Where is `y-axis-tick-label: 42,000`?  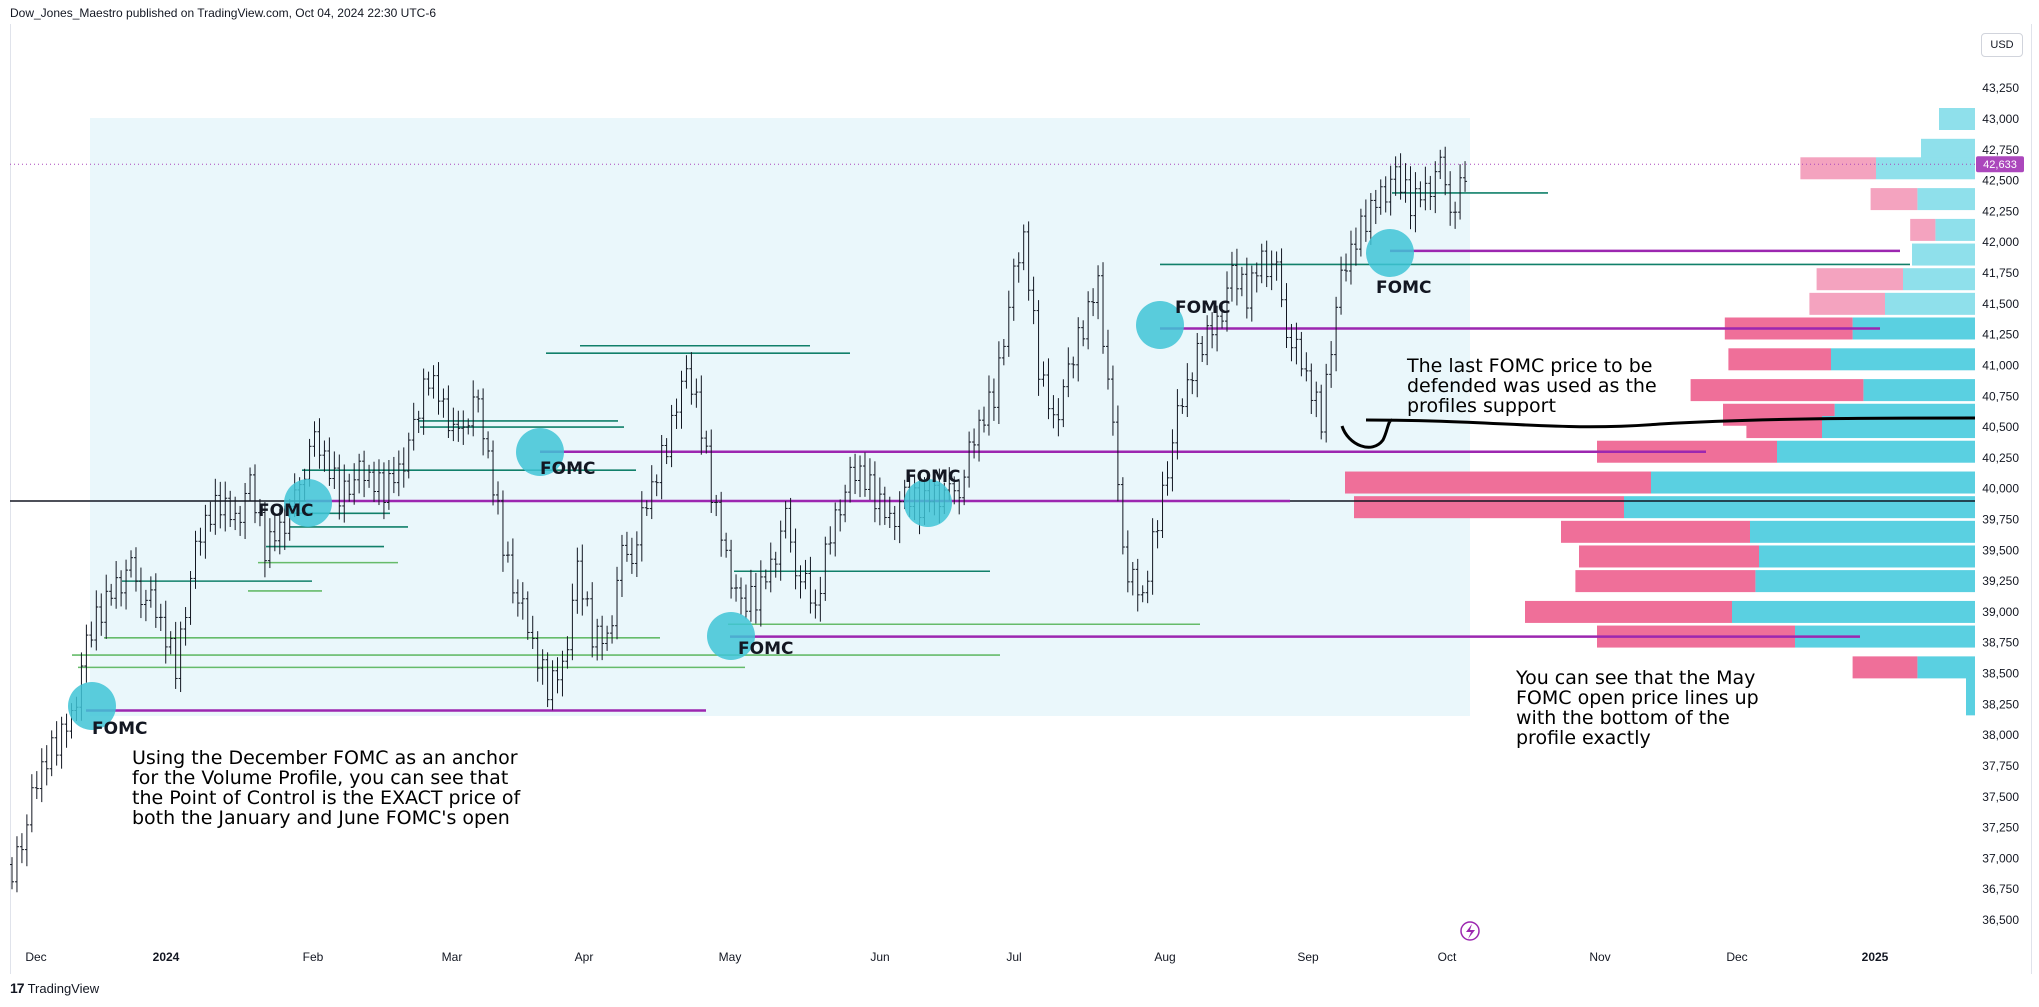 y-axis-tick-label: 42,000 is located at coordinates (2000, 242).